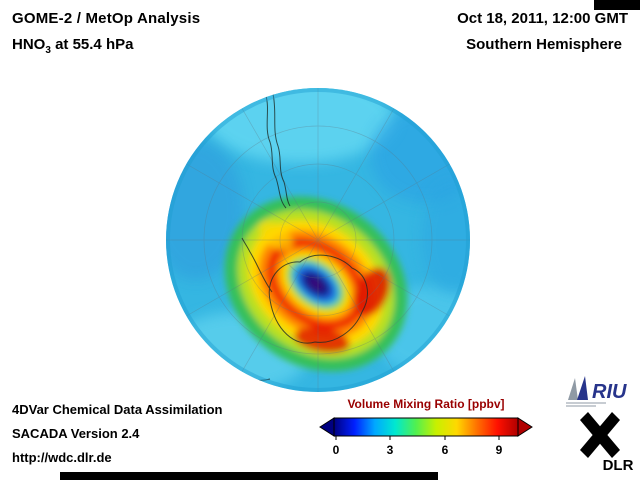  I want to click on colorbar-tick-9: 9, so click(499, 450).